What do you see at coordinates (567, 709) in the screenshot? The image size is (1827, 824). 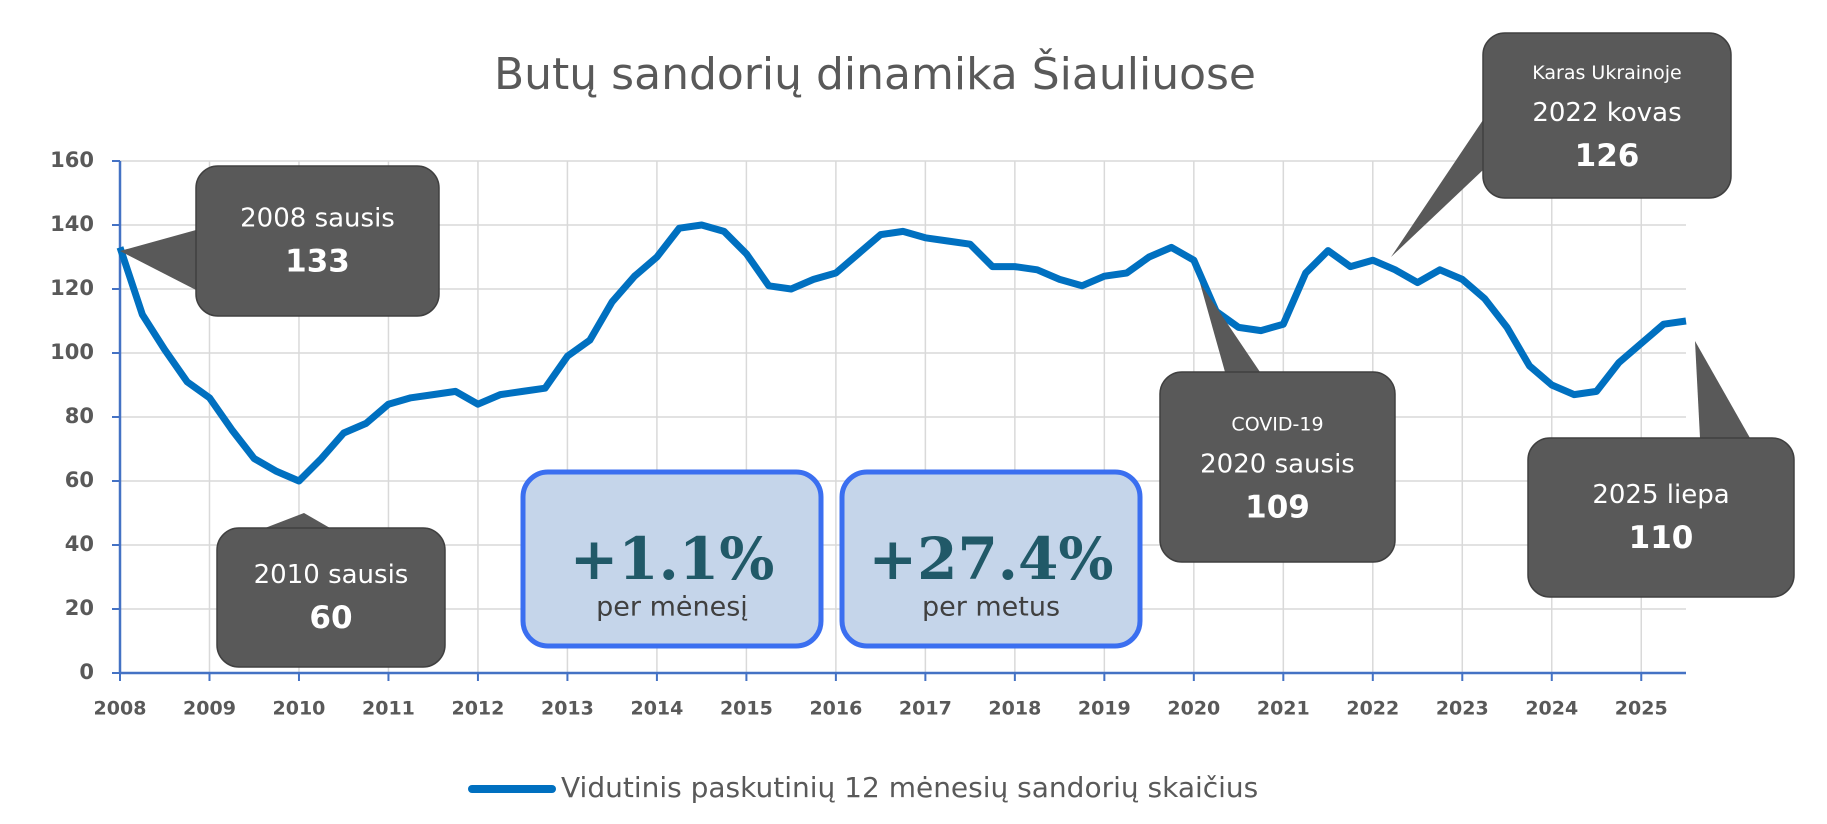 I see `x-tick-label: 2013` at bounding box center [567, 709].